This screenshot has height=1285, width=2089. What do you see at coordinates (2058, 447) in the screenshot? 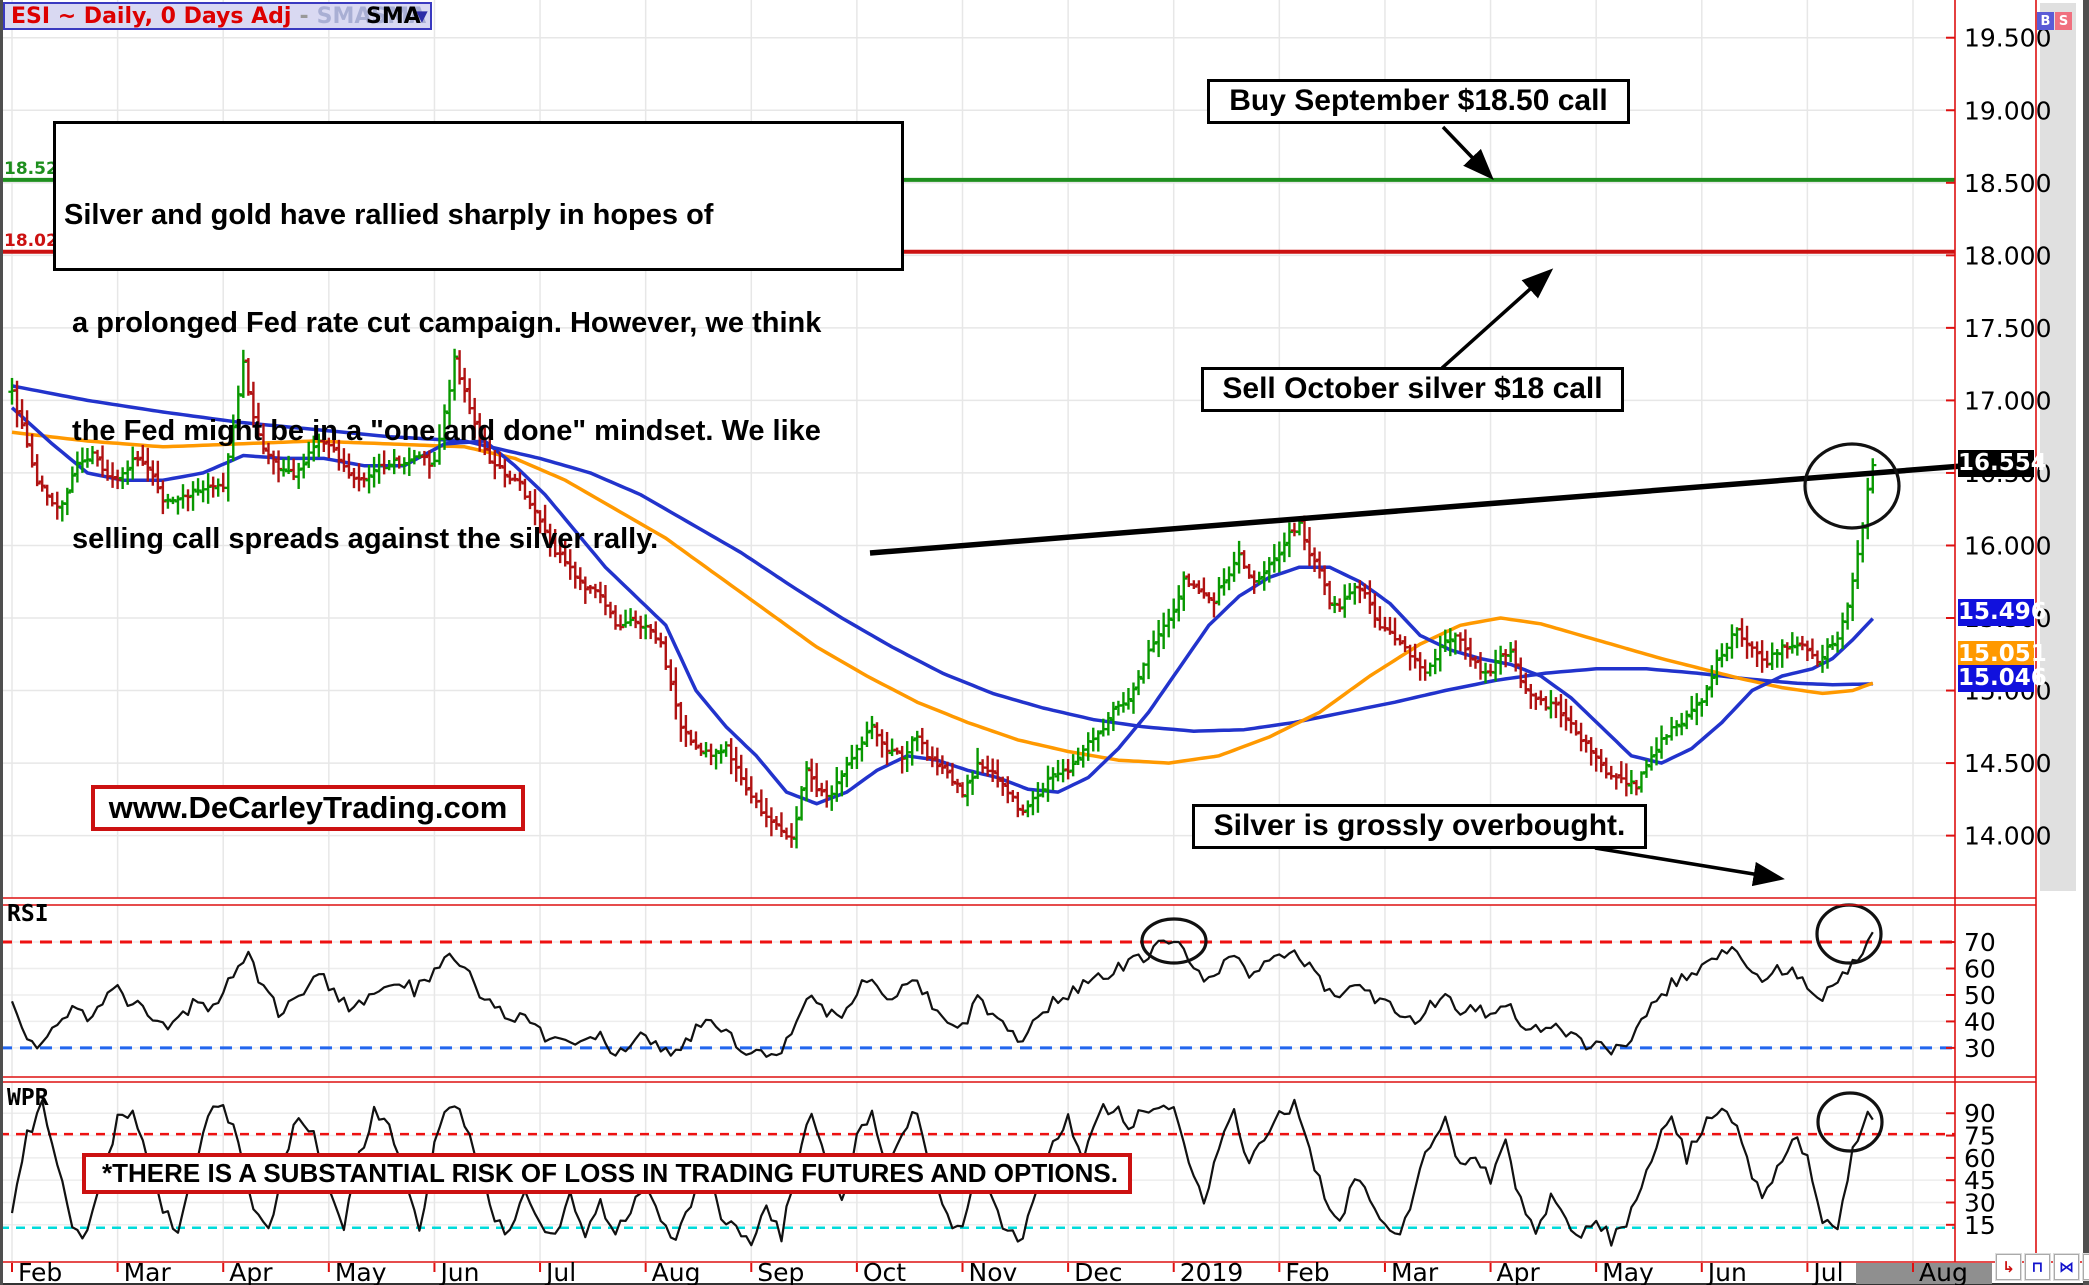
I see `price-axis-scrollbar` at bounding box center [2058, 447].